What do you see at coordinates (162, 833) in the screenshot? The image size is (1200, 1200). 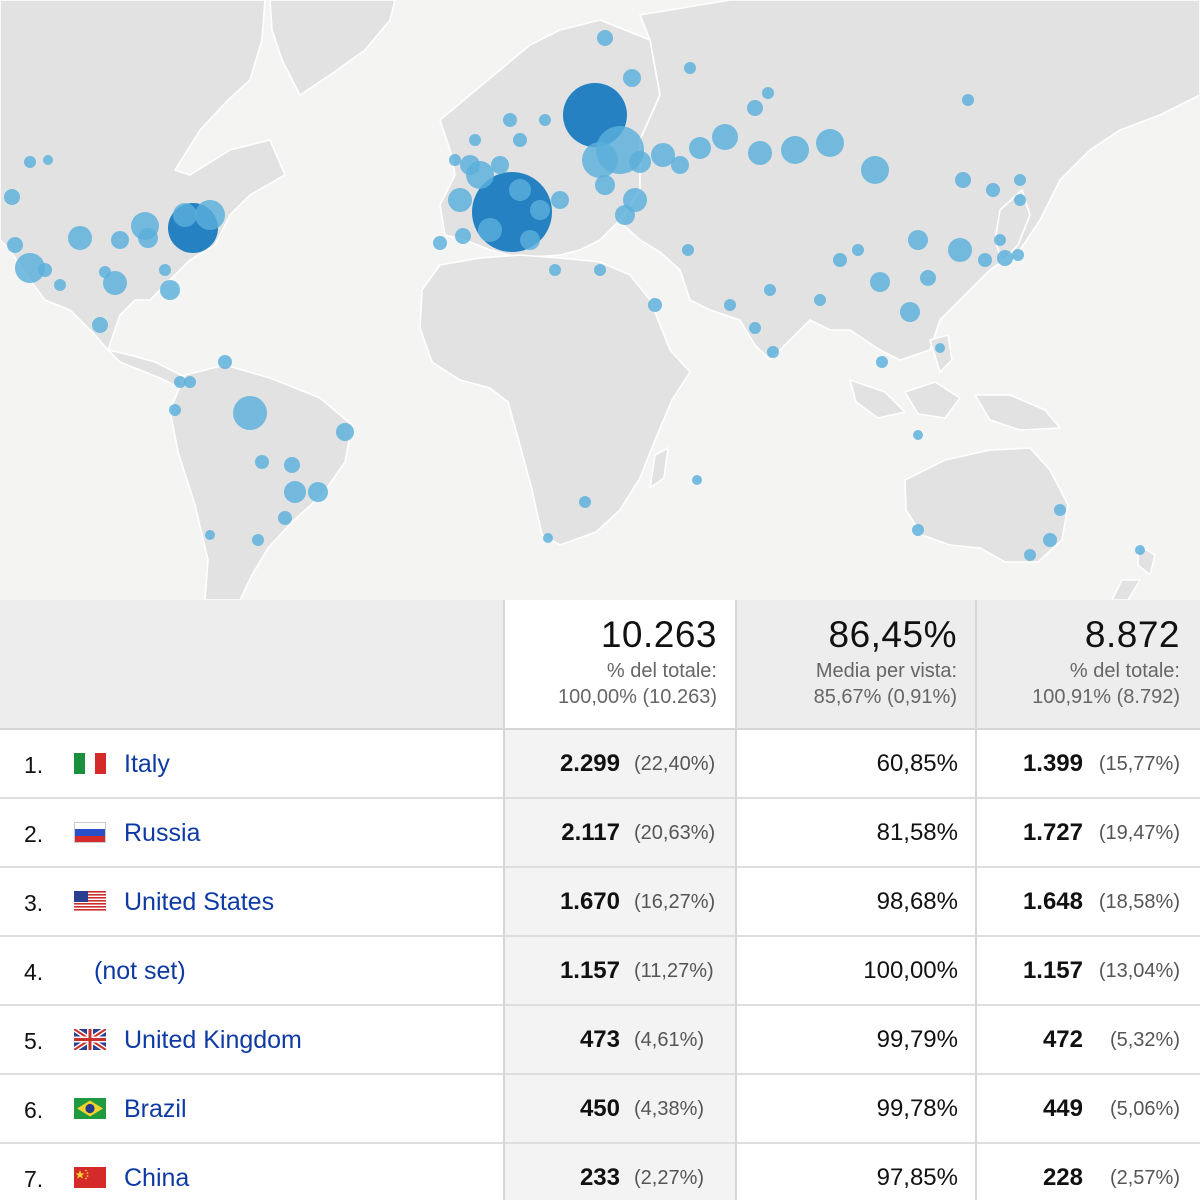 I see `country-link: Russia` at bounding box center [162, 833].